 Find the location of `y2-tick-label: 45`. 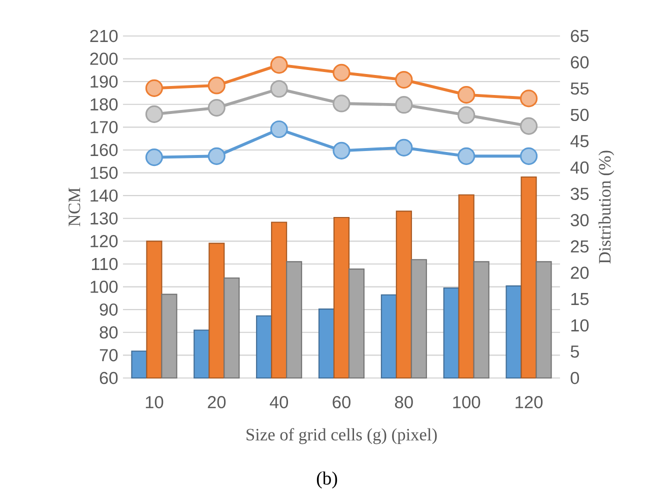

y2-tick-label: 45 is located at coordinates (579, 141).